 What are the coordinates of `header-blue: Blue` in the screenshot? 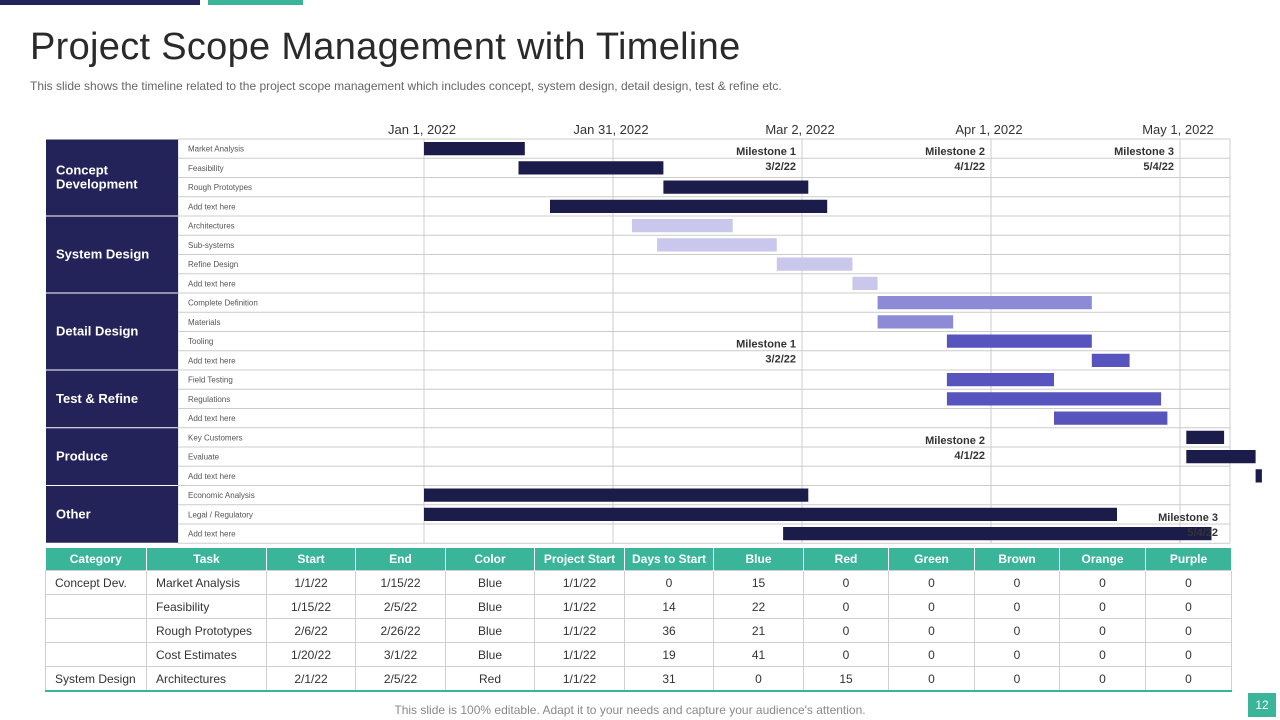 It's located at (758, 559).